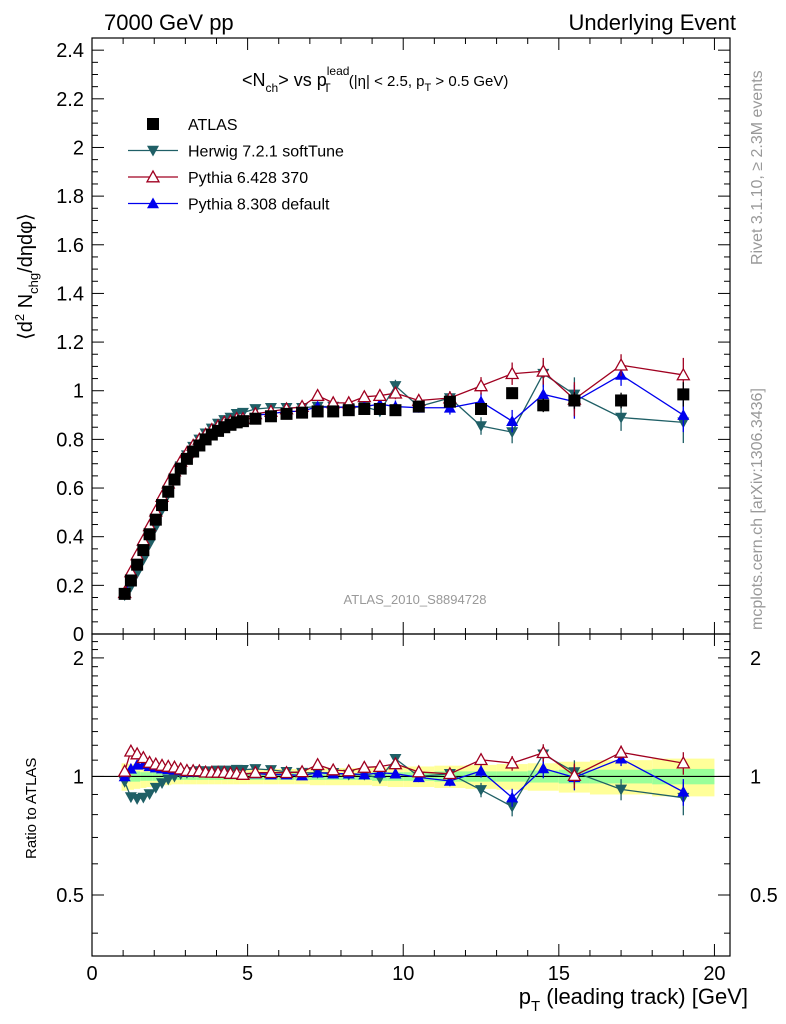 The image size is (786, 1024). What do you see at coordinates (169, 22) in the screenshot?
I see `header-left: 7000 GeV pp` at bounding box center [169, 22].